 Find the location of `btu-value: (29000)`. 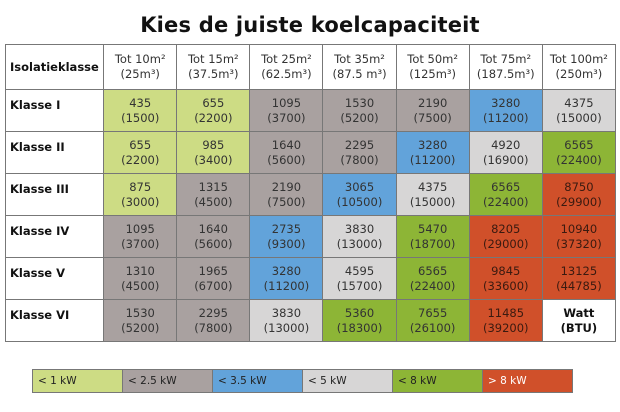

btu-value: (29000) is located at coordinates (505, 243).